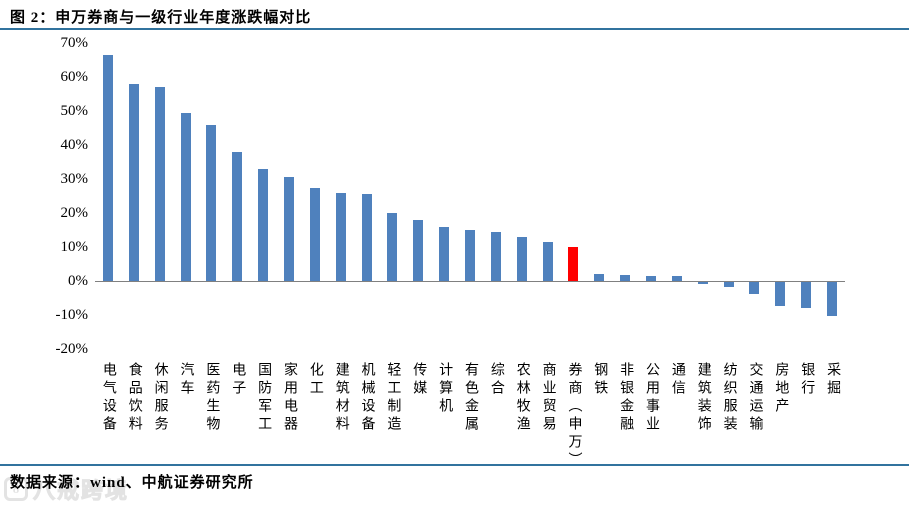 This screenshot has height=507, width=909. Describe the element at coordinates (315, 380) in the screenshot. I see `x-axis-label: 化工` at that location.